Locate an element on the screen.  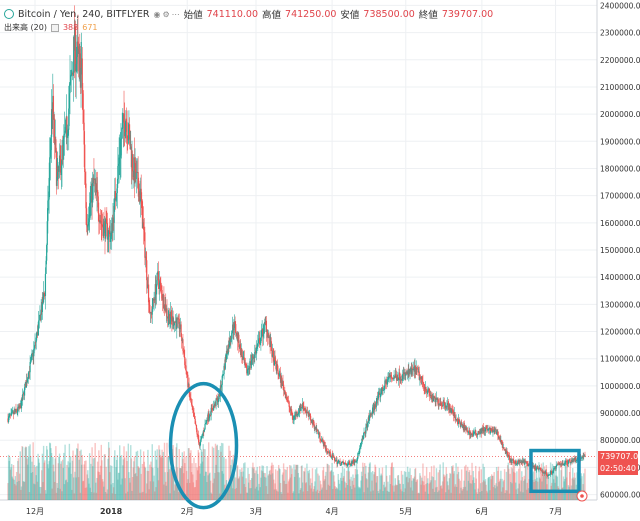
symbol-title: Bitcoin / Yen, 240, BITFLYER is located at coordinates (84, 14).